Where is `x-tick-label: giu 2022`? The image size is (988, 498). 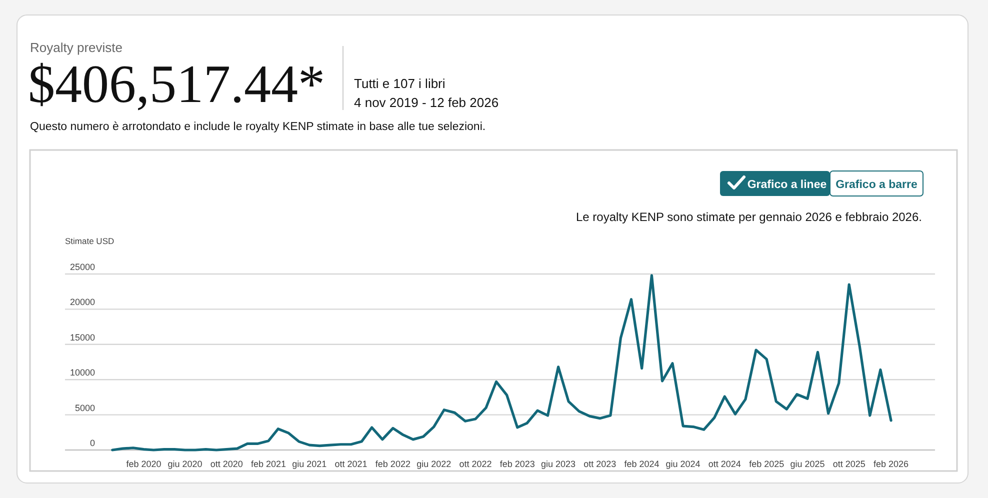 x-tick-label: giu 2022 is located at coordinates (434, 464).